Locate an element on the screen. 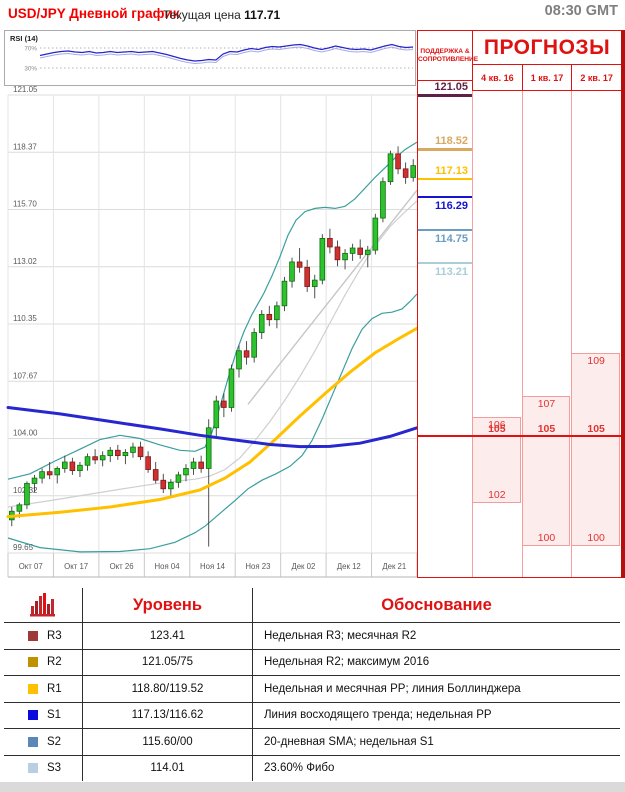 The height and width of the screenshot is (792, 625). level-label: 121.05 is located at coordinates (451, 87).